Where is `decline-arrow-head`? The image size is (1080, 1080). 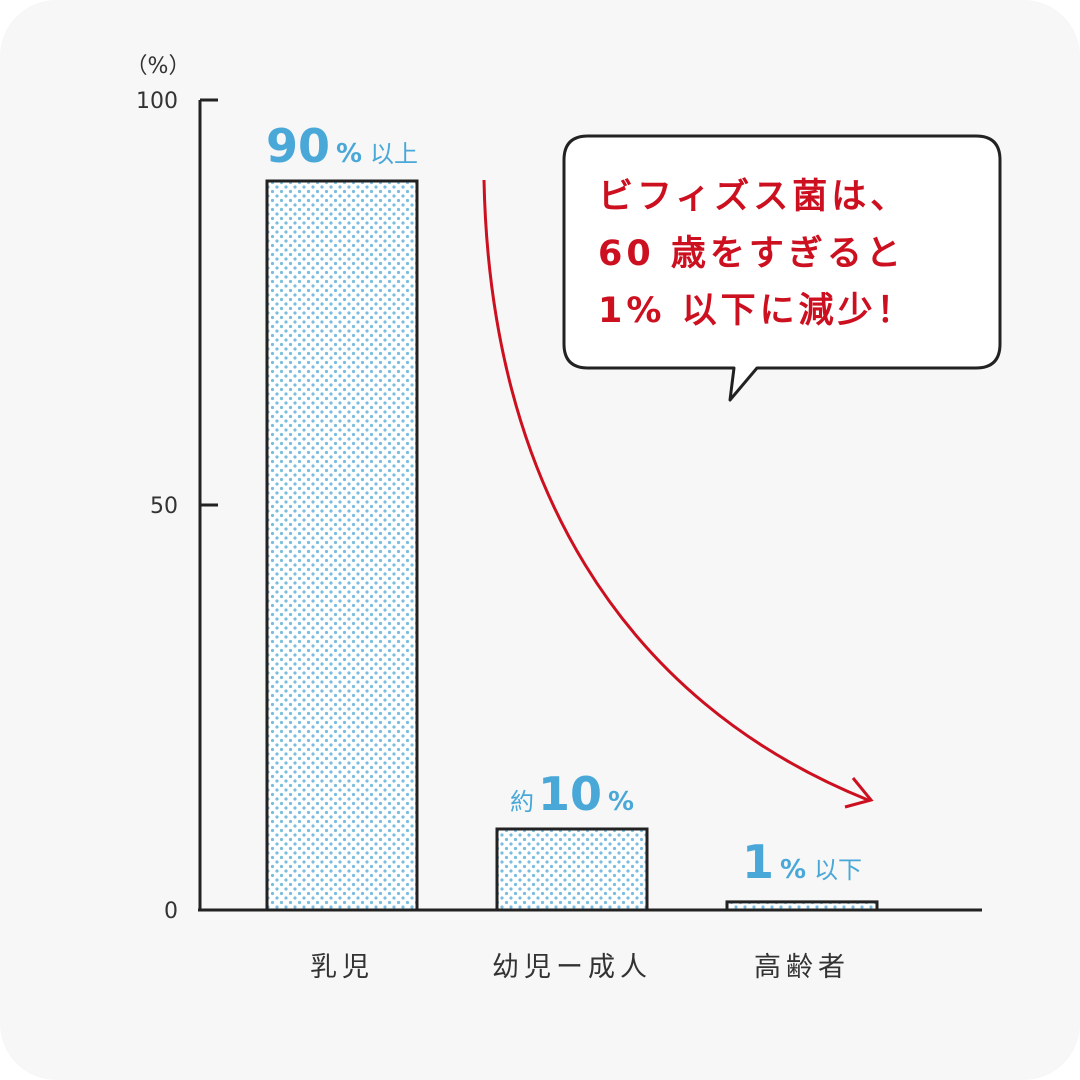
decline-arrow-head is located at coordinates (859, 793).